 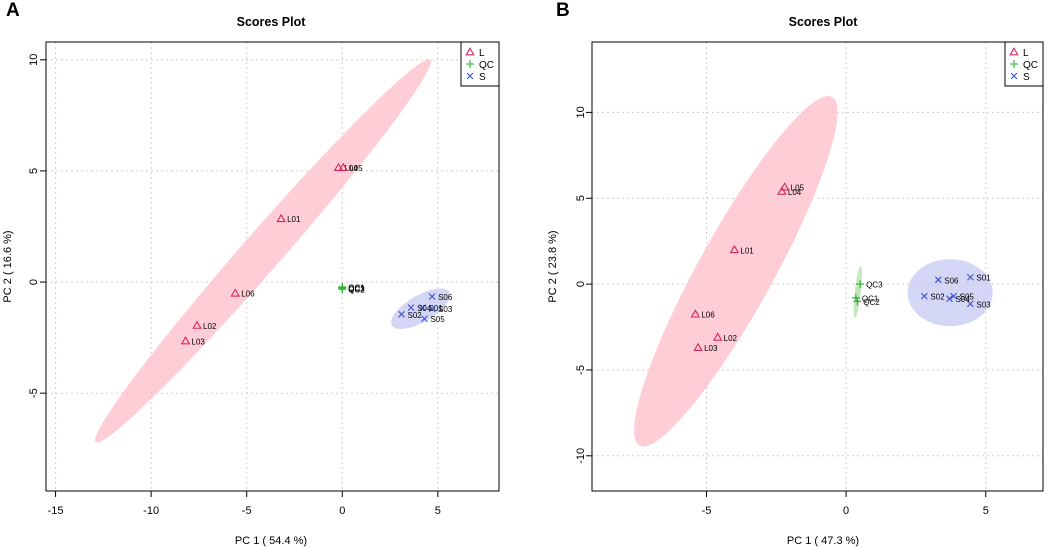 I want to click on x-tick-label: -5, so click(x=707, y=511).